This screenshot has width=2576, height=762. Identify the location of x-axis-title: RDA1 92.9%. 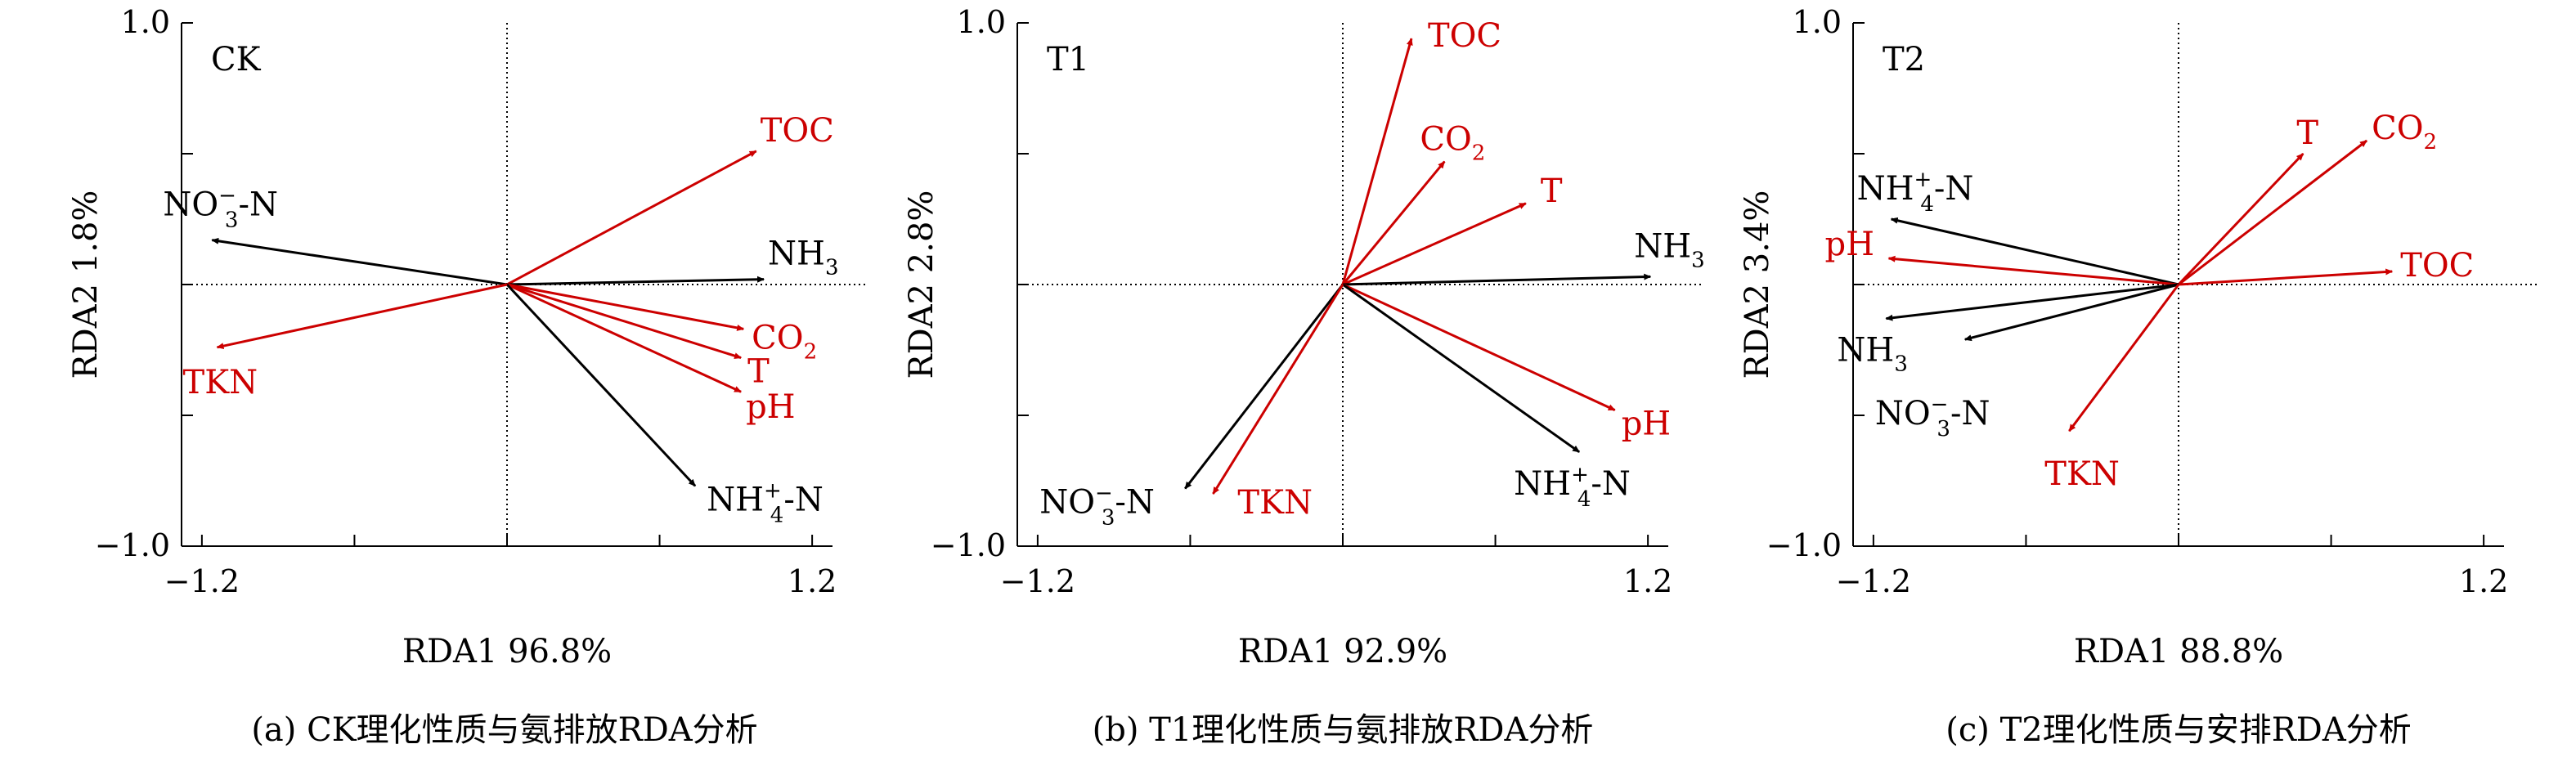
(1343, 651).